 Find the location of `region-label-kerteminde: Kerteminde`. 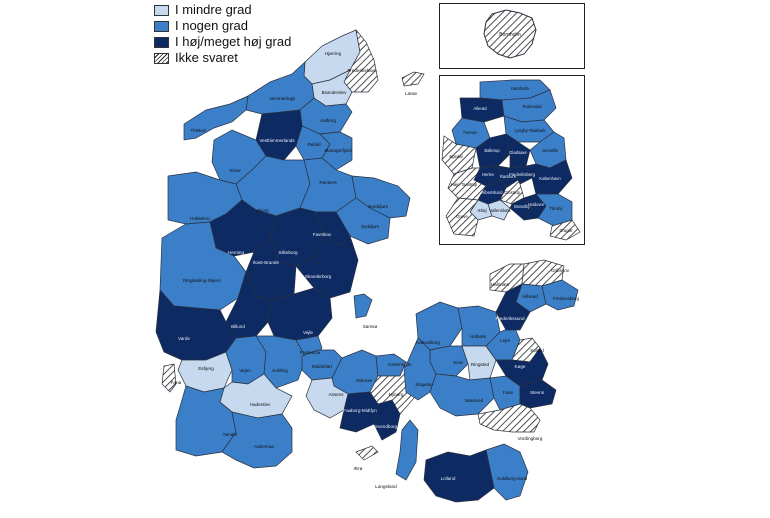

region-label-kerteminde: Kerteminde is located at coordinates (400, 364).